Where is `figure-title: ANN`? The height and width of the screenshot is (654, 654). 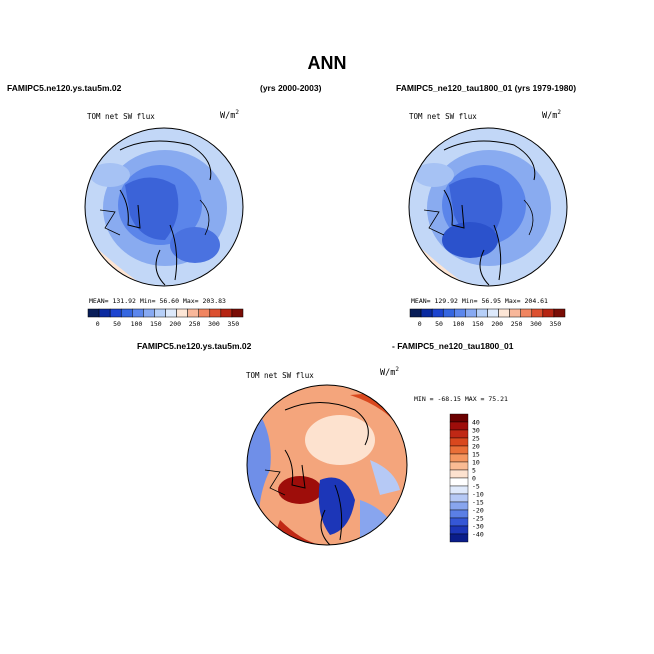
figure-title: ANN is located at coordinates (327, 63).